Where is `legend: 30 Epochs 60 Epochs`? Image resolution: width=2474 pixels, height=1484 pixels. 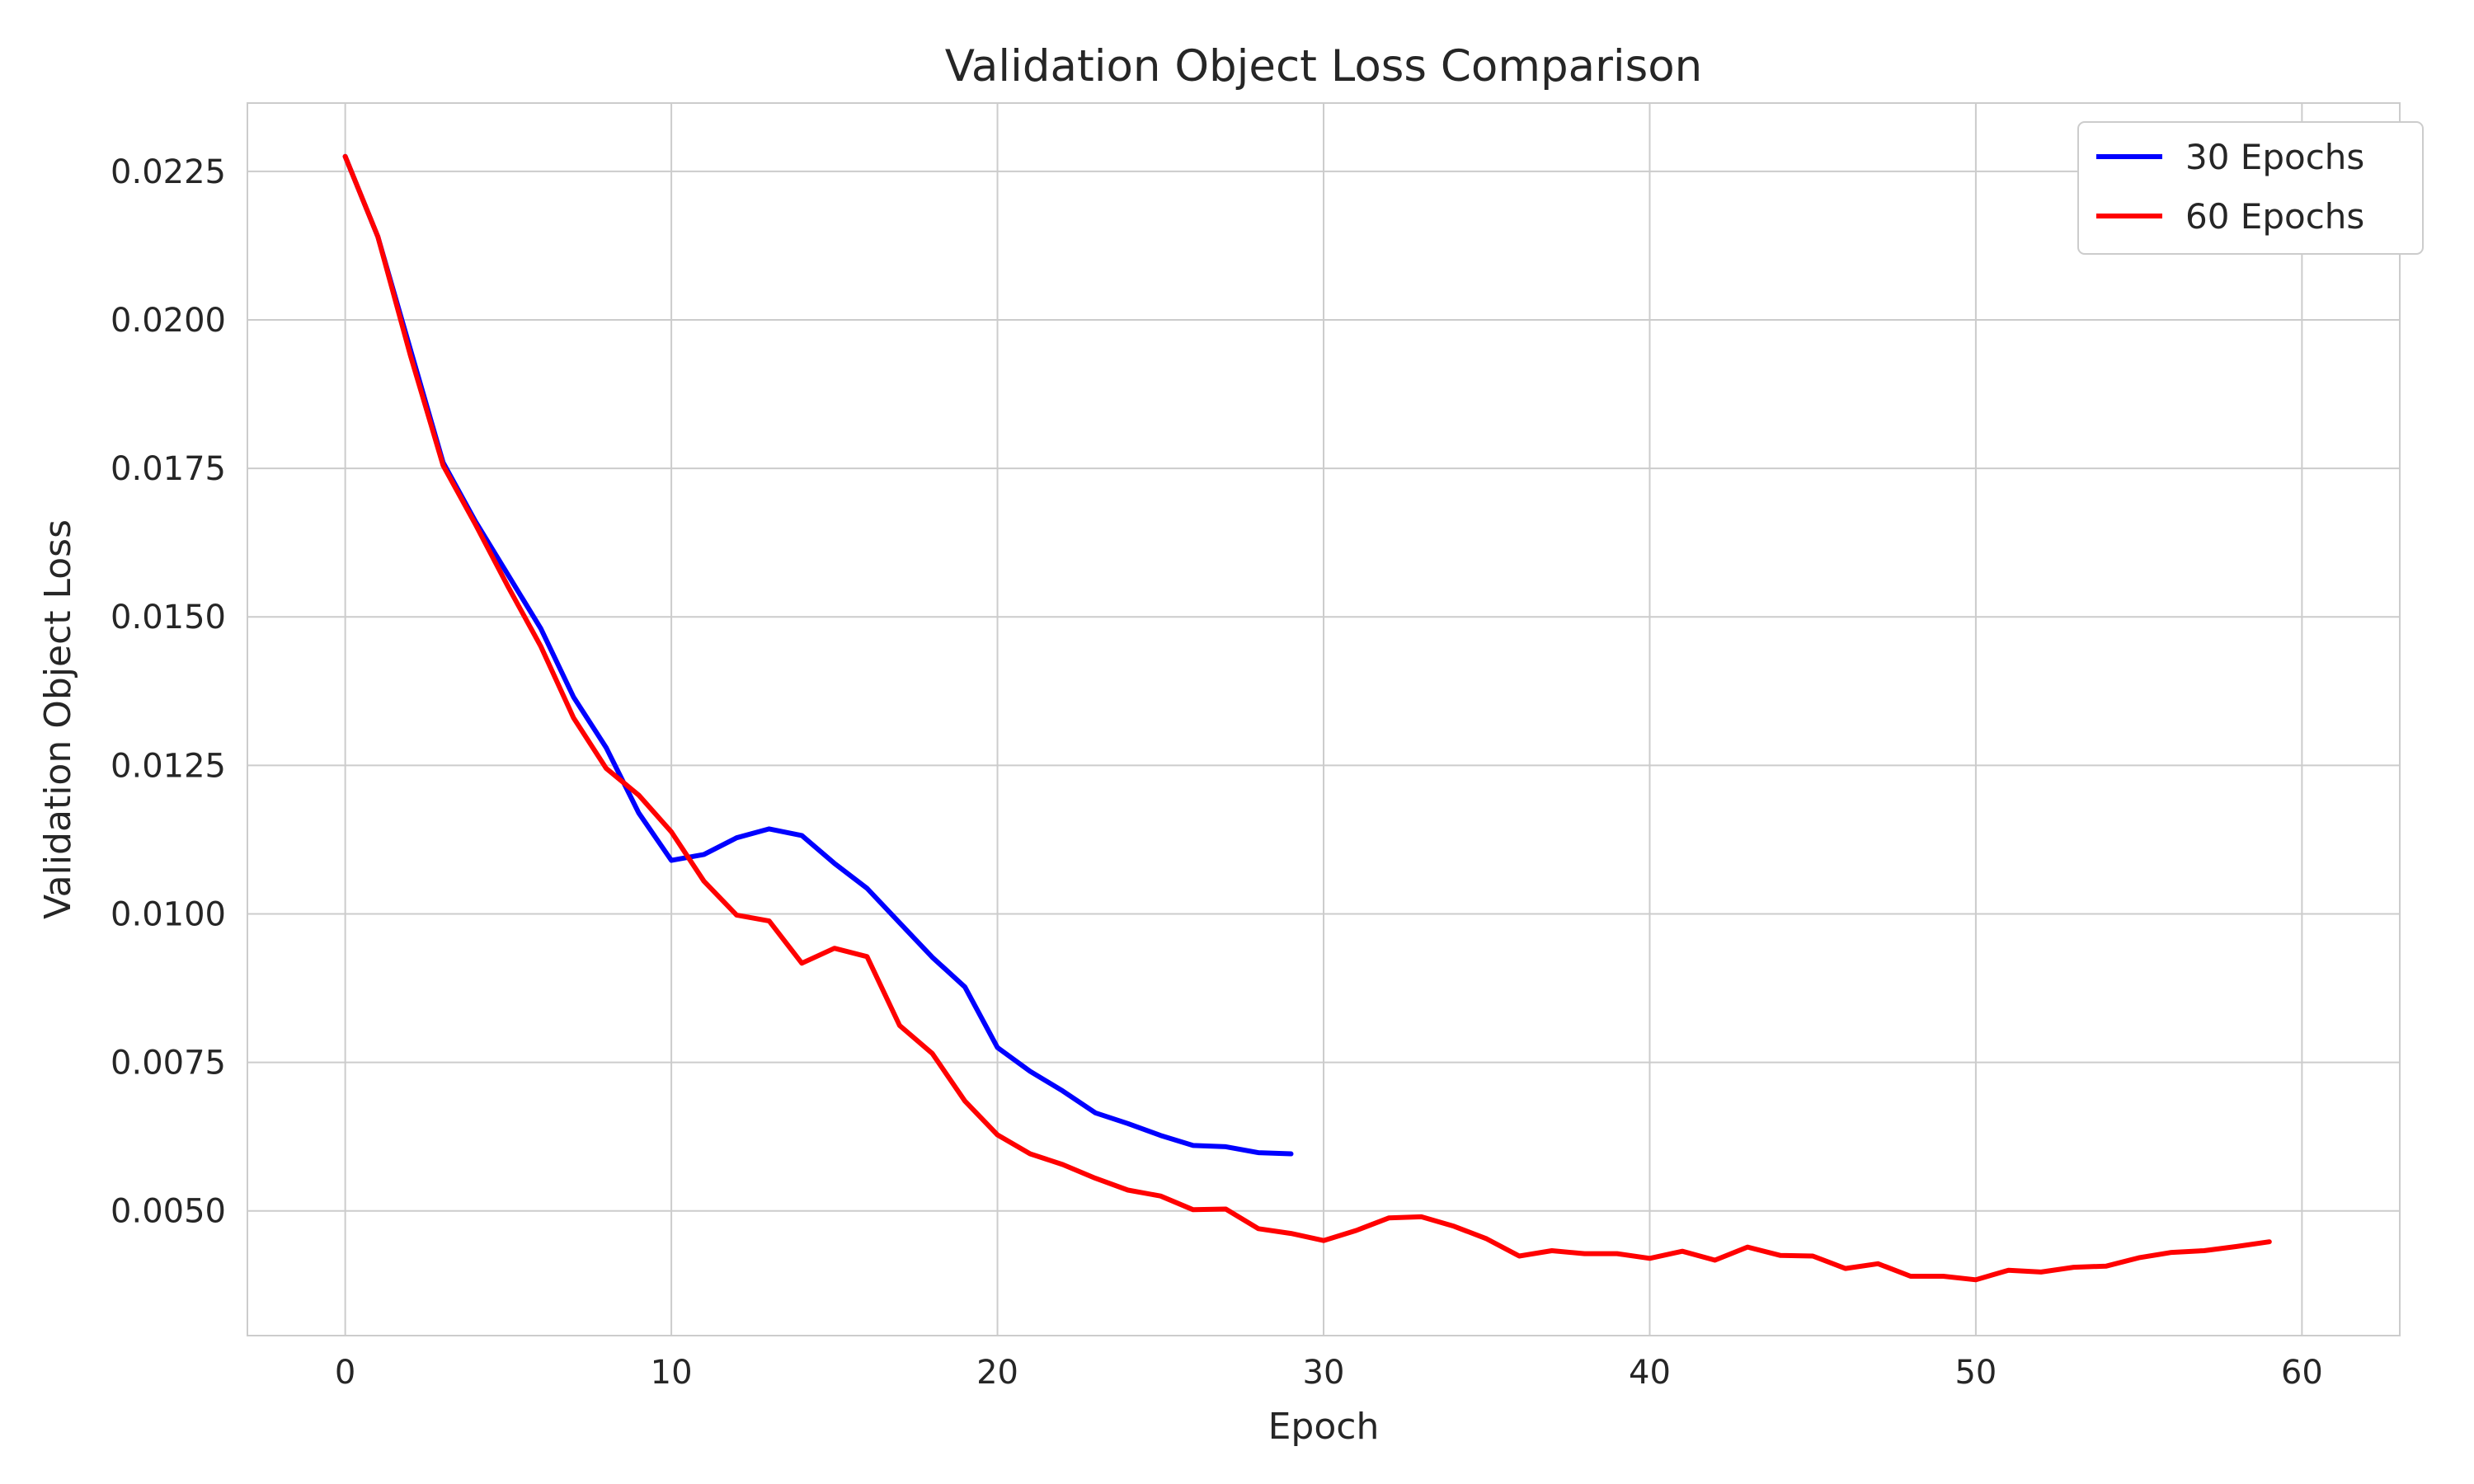
legend: 30 Epochs 60 Epochs is located at coordinates (2250, 188).